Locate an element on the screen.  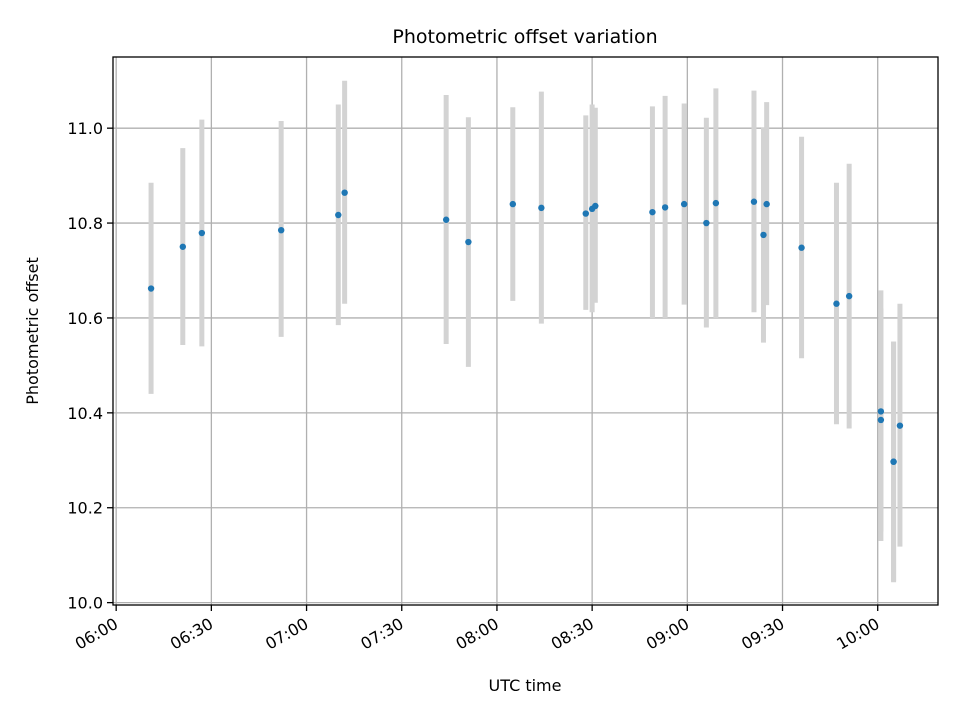
y-tick-label: 10.2 is located at coordinates (85, 508).